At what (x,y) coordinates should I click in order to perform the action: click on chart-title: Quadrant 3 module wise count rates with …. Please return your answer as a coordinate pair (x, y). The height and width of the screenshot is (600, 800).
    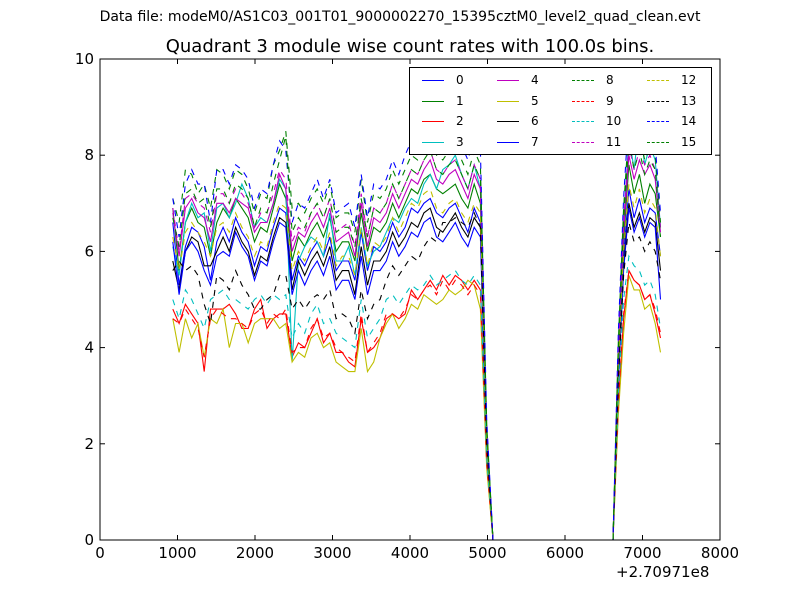
    Looking at the image, I should click on (410, 46).